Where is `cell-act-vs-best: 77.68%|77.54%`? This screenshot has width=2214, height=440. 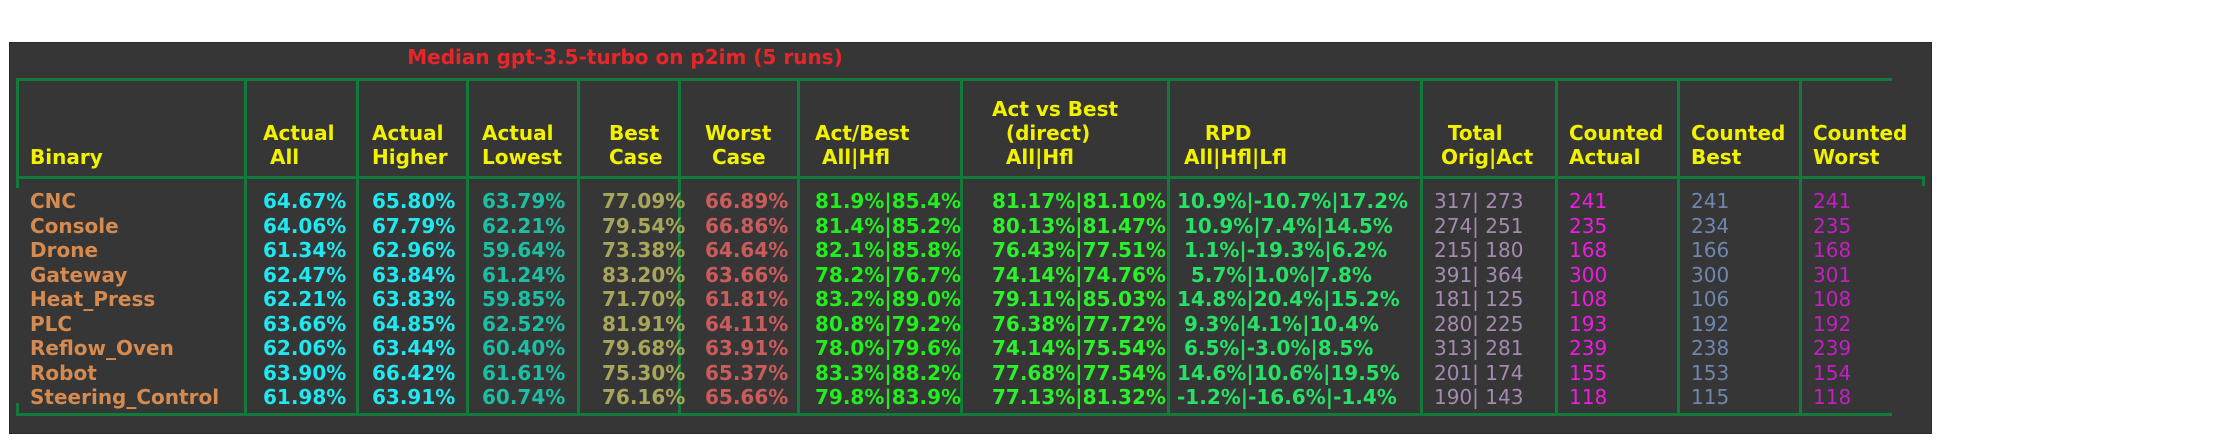
cell-act-vs-best: 77.68%|77.54% is located at coordinates (1079, 372).